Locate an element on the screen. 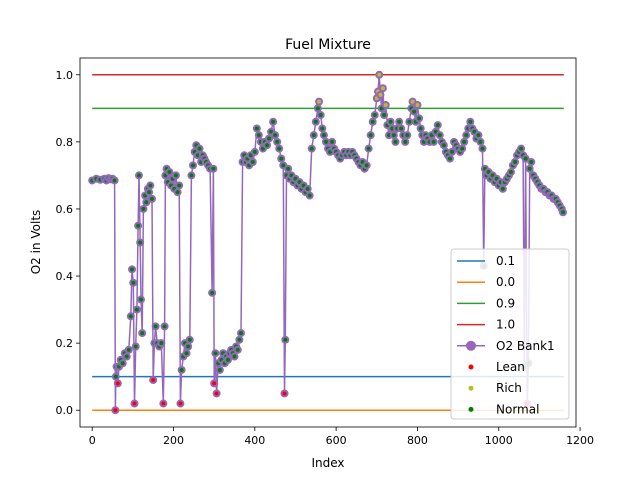  legend-label: 0.1 is located at coordinates (505, 261).